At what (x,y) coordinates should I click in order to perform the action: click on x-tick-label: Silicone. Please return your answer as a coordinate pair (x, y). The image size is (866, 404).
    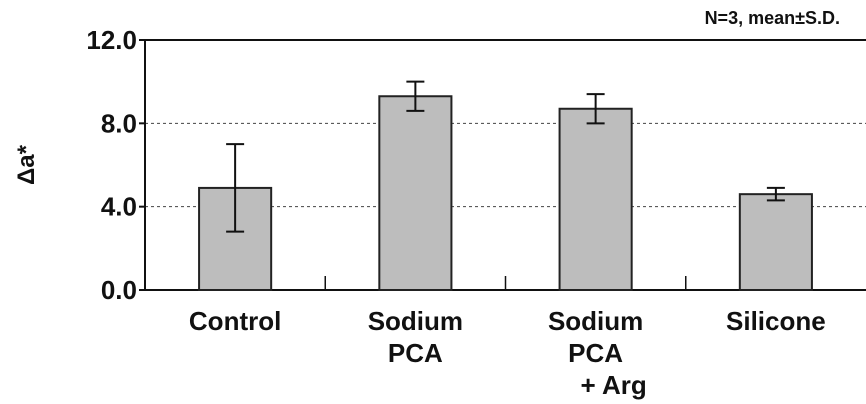
    Looking at the image, I should click on (776, 321).